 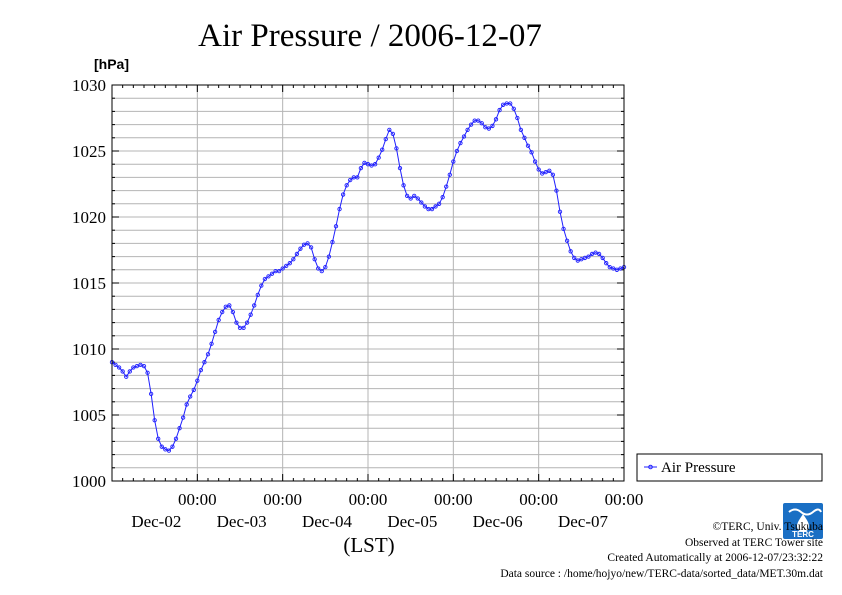 I want to click on logo-text: TERC, so click(x=803, y=534).